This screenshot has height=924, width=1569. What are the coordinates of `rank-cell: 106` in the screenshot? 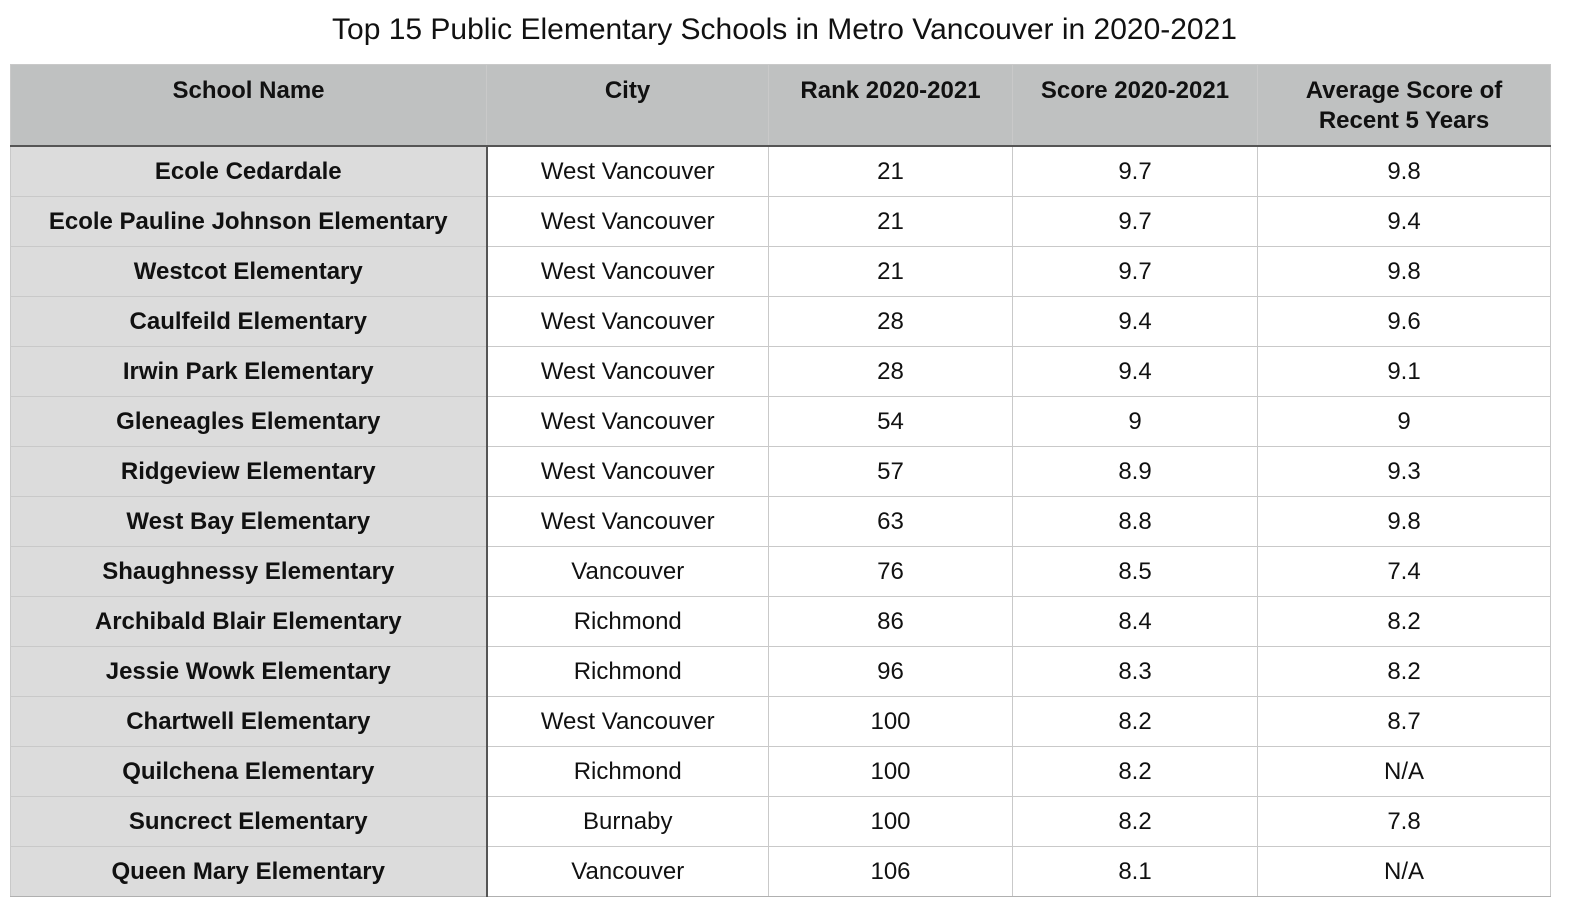 It's located at (890, 871).